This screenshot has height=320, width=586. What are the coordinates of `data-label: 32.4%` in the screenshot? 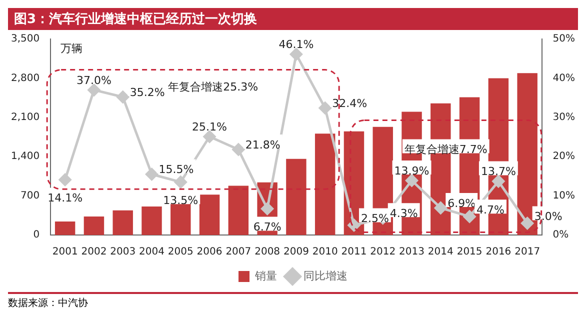 It's located at (350, 103).